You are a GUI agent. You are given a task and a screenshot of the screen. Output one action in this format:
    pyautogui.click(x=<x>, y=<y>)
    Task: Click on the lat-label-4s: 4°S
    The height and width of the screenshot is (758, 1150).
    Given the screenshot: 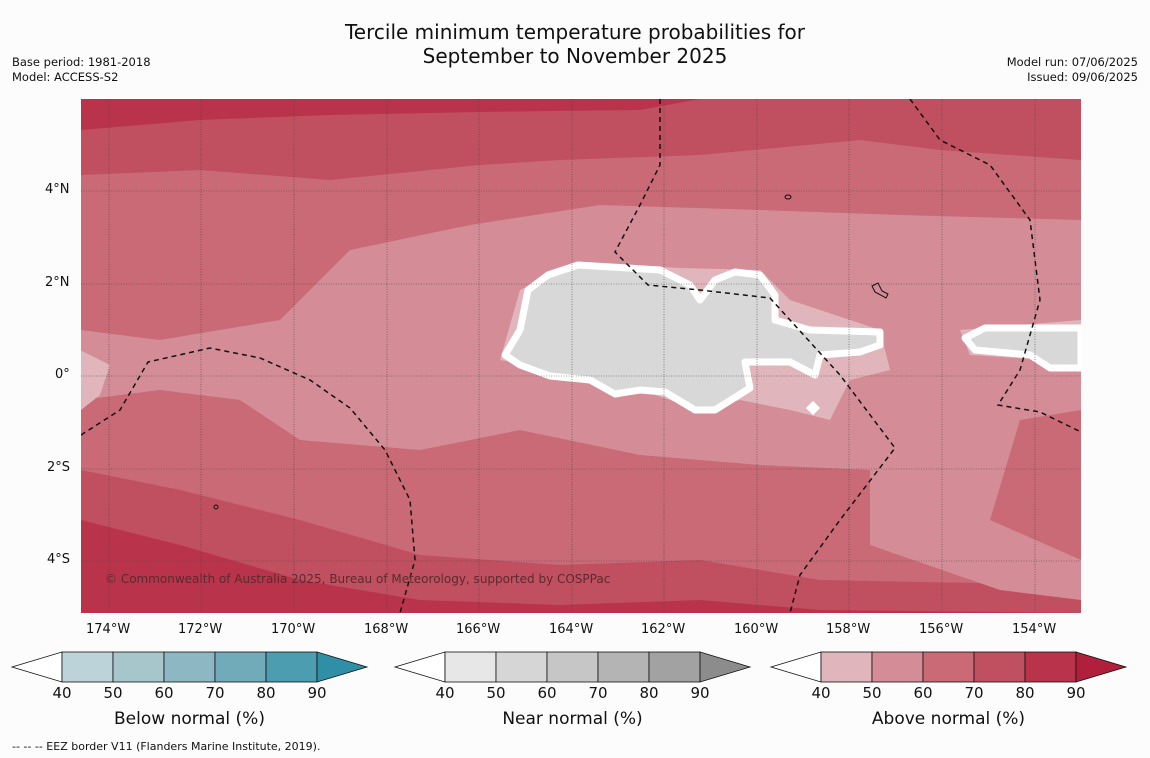 What is the action you would take?
    pyautogui.click(x=59, y=559)
    